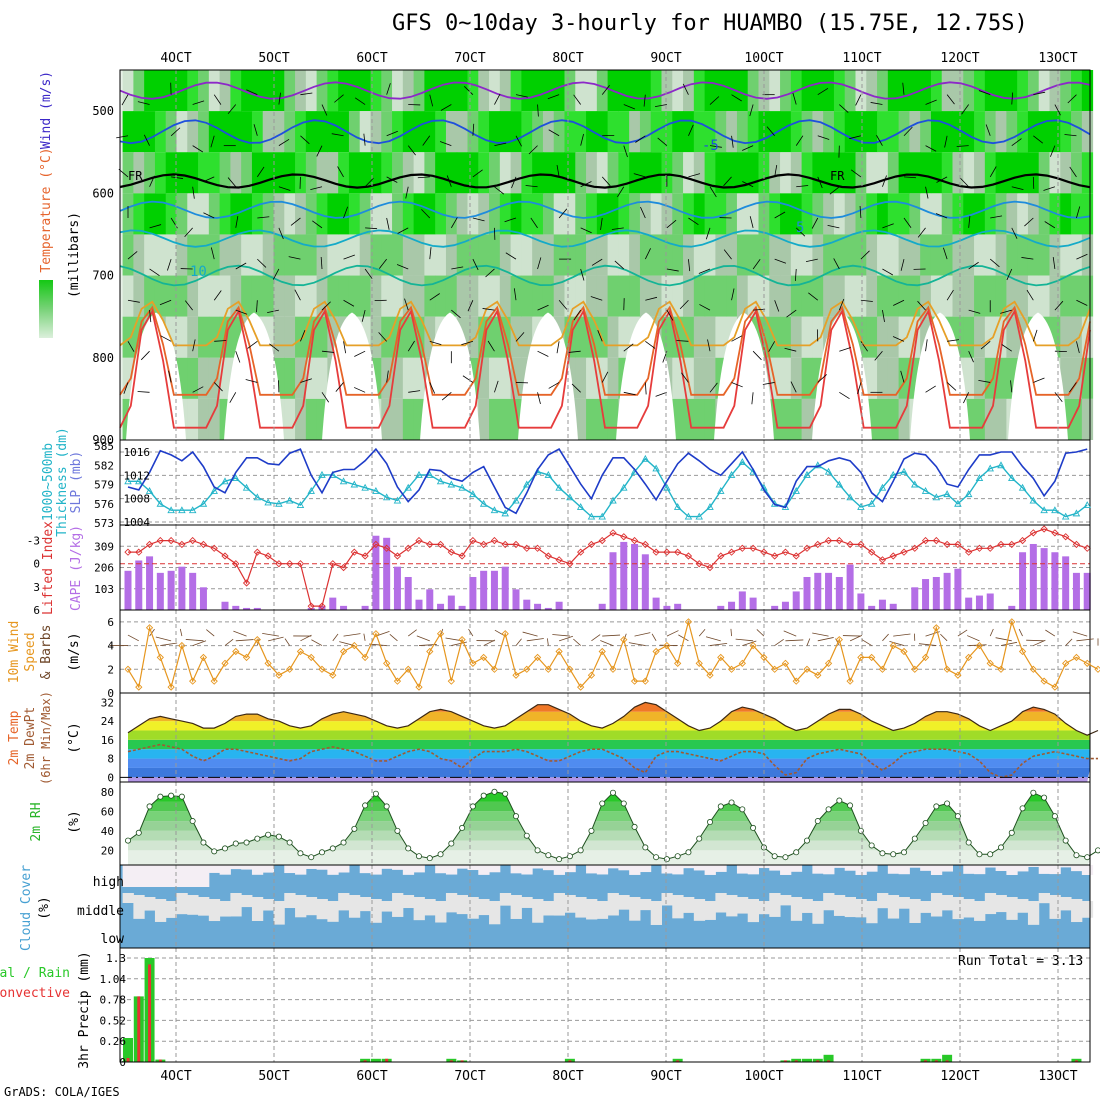 This screenshot has height=1100, width=1100. What do you see at coordinates (128, 1060) in the screenshot?
I see `precip-conv-bar` at bounding box center [128, 1060].